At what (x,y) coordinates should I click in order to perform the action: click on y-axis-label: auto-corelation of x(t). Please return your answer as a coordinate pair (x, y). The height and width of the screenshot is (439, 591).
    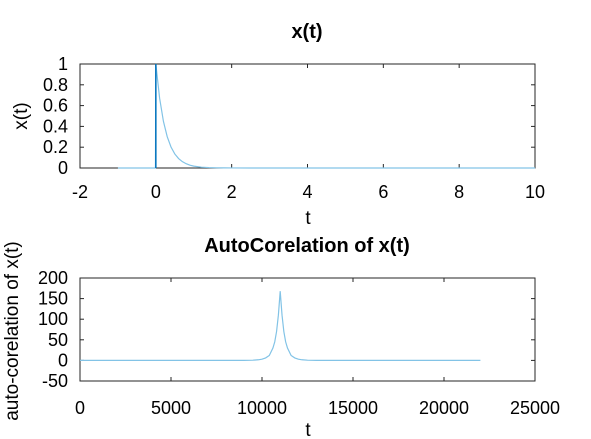
    Looking at the image, I should click on (12, 331).